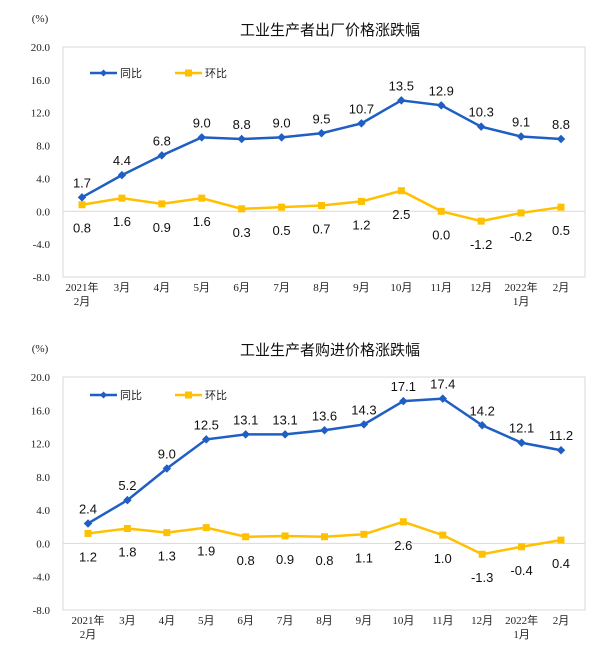 Image resolution: width=616 pixels, height=654 pixels. I want to click on data-label-mom: 1.1, so click(364, 557).